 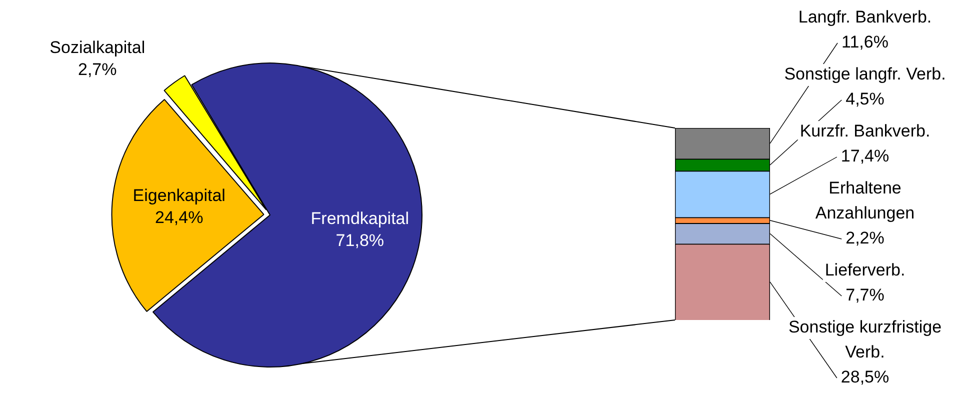 What do you see at coordinates (865, 17) in the screenshot?
I see `text: Langfr. Bankverb.` at bounding box center [865, 17].